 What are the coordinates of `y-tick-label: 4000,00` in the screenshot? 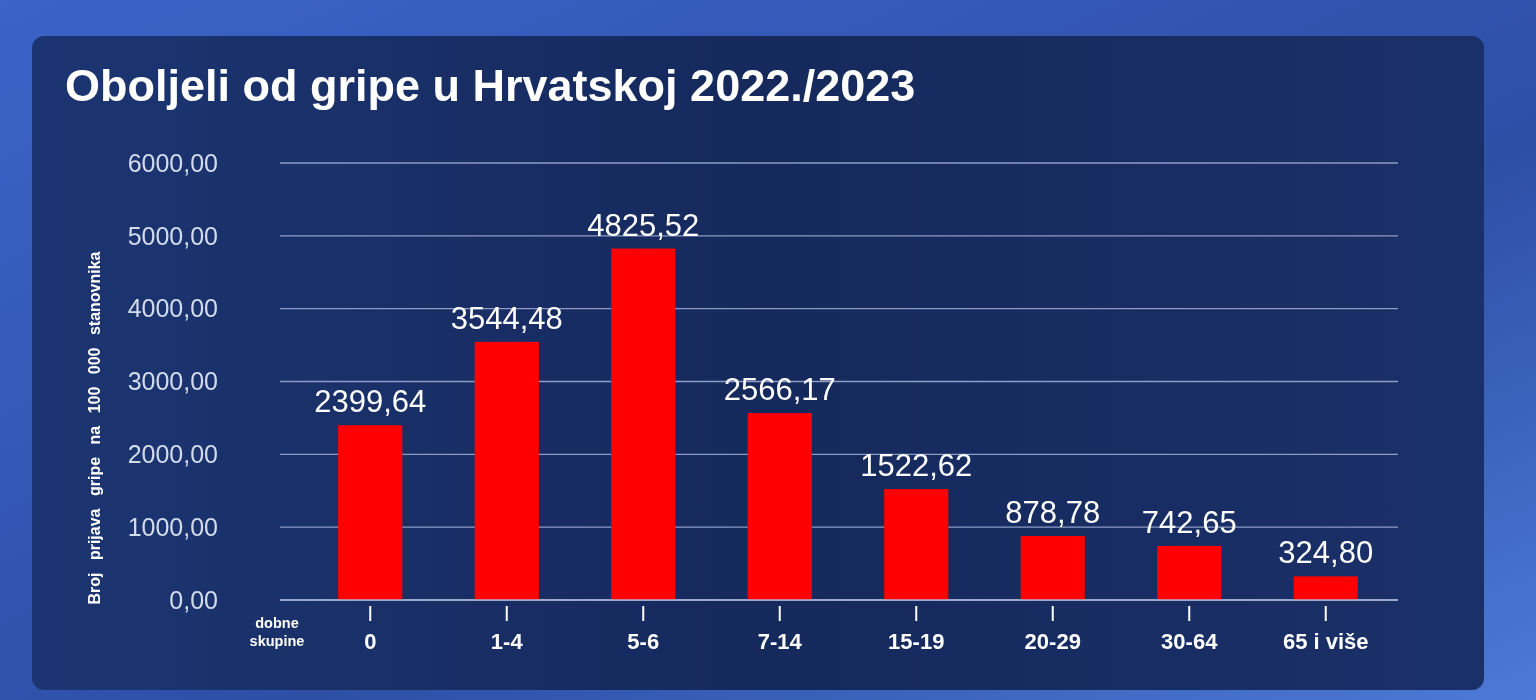 It's located at (172, 308).